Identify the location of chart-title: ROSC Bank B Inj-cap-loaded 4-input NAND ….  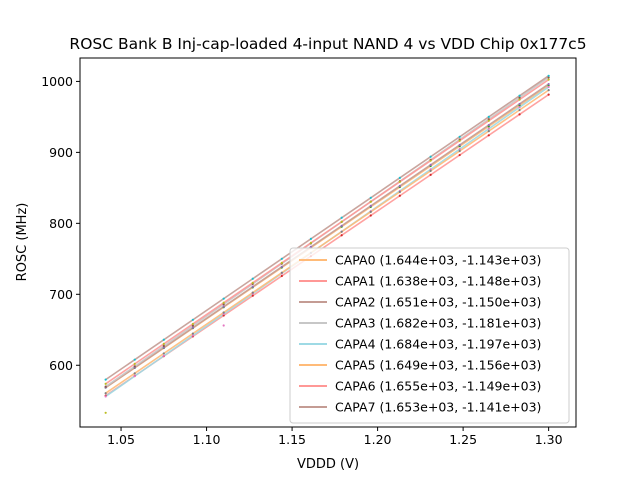
(327, 44).